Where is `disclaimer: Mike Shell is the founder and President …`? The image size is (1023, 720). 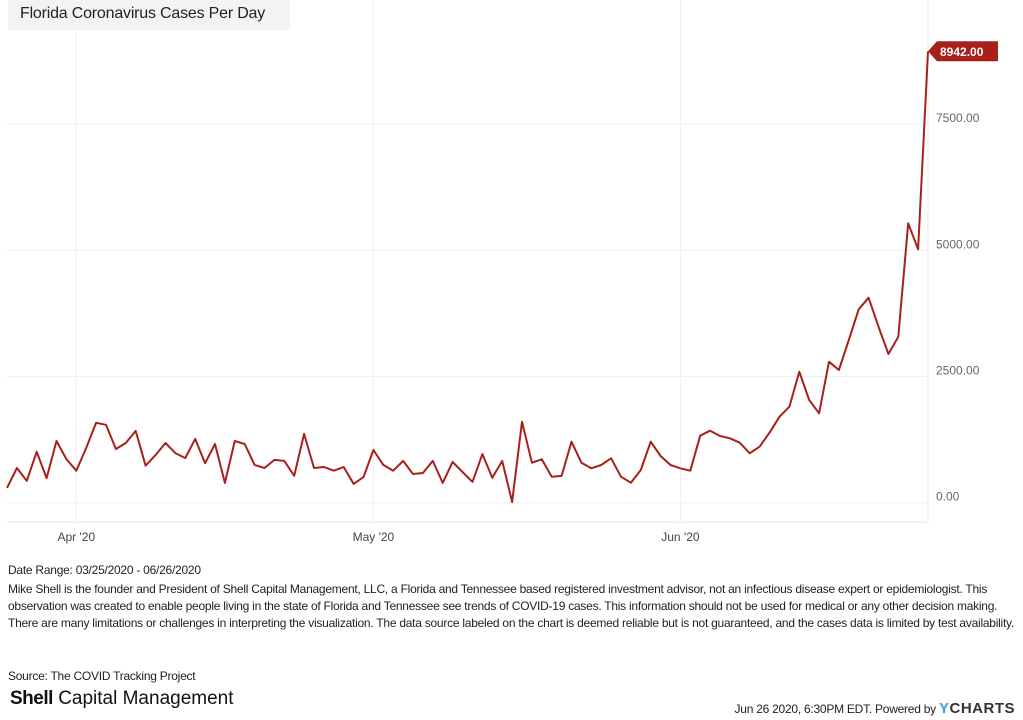 disclaimer: Mike Shell is the founder and President … is located at coordinates (511, 606).